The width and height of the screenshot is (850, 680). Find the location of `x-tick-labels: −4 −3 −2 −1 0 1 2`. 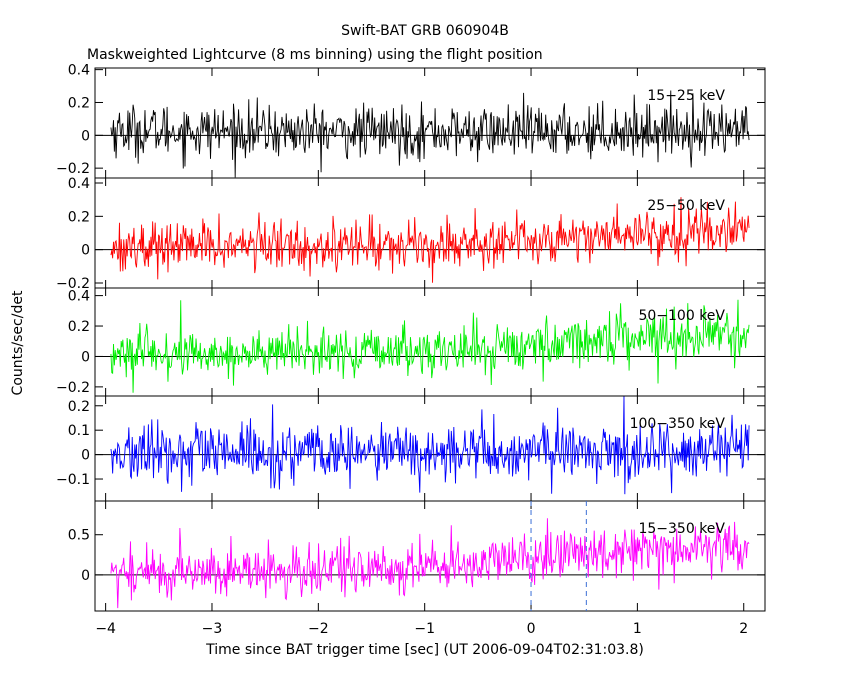

x-tick-labels: −4 −3 −2 −1 0 1 2 is located at coordinates (421, 629).